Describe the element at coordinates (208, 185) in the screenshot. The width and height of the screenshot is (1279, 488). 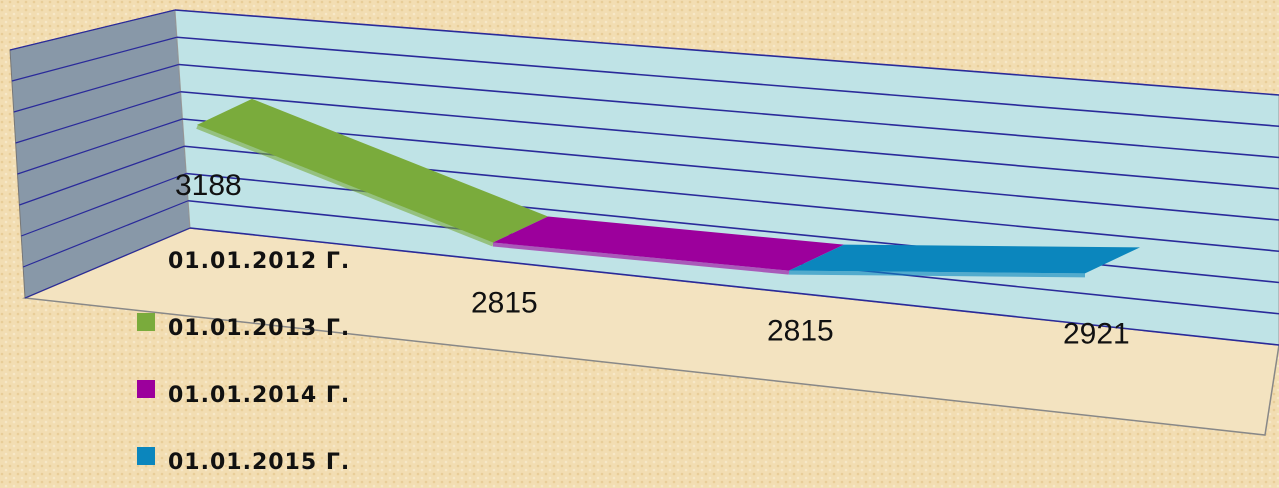
I see `data-label: 3188` at that location.